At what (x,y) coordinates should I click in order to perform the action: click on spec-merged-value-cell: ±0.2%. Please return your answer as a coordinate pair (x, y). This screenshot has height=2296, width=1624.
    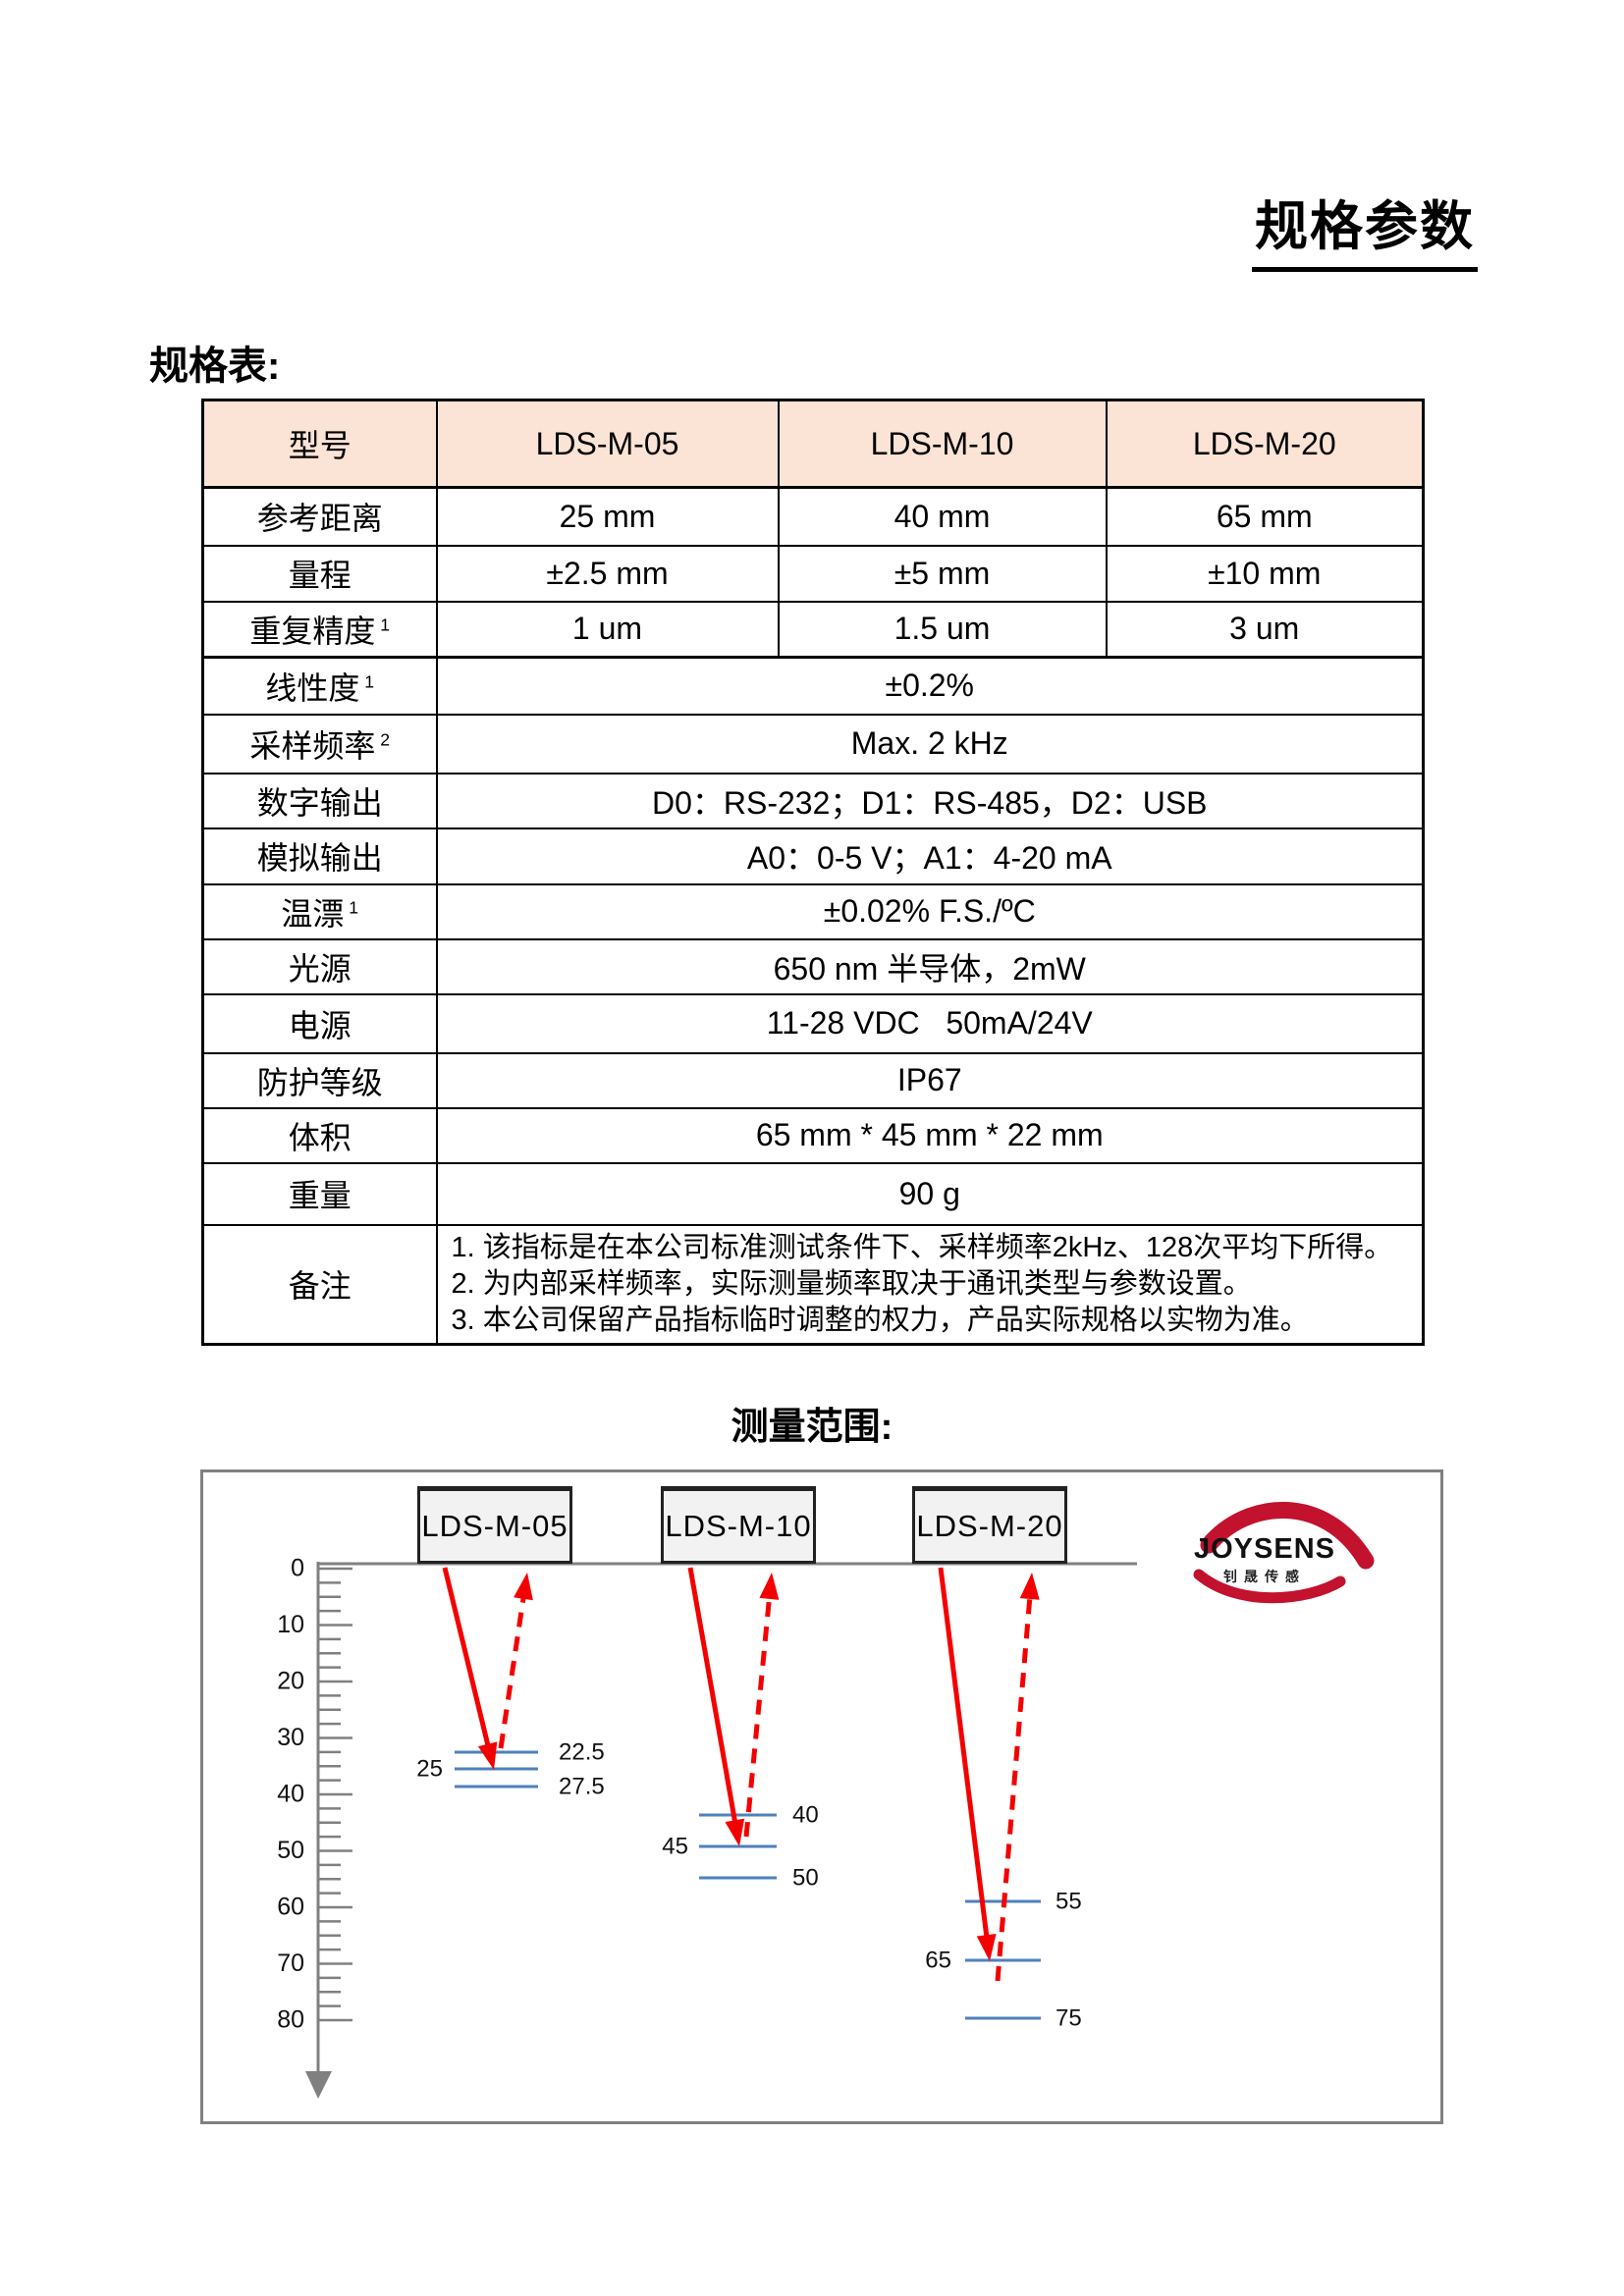
    Looking at the image, I should click on (930, 686).